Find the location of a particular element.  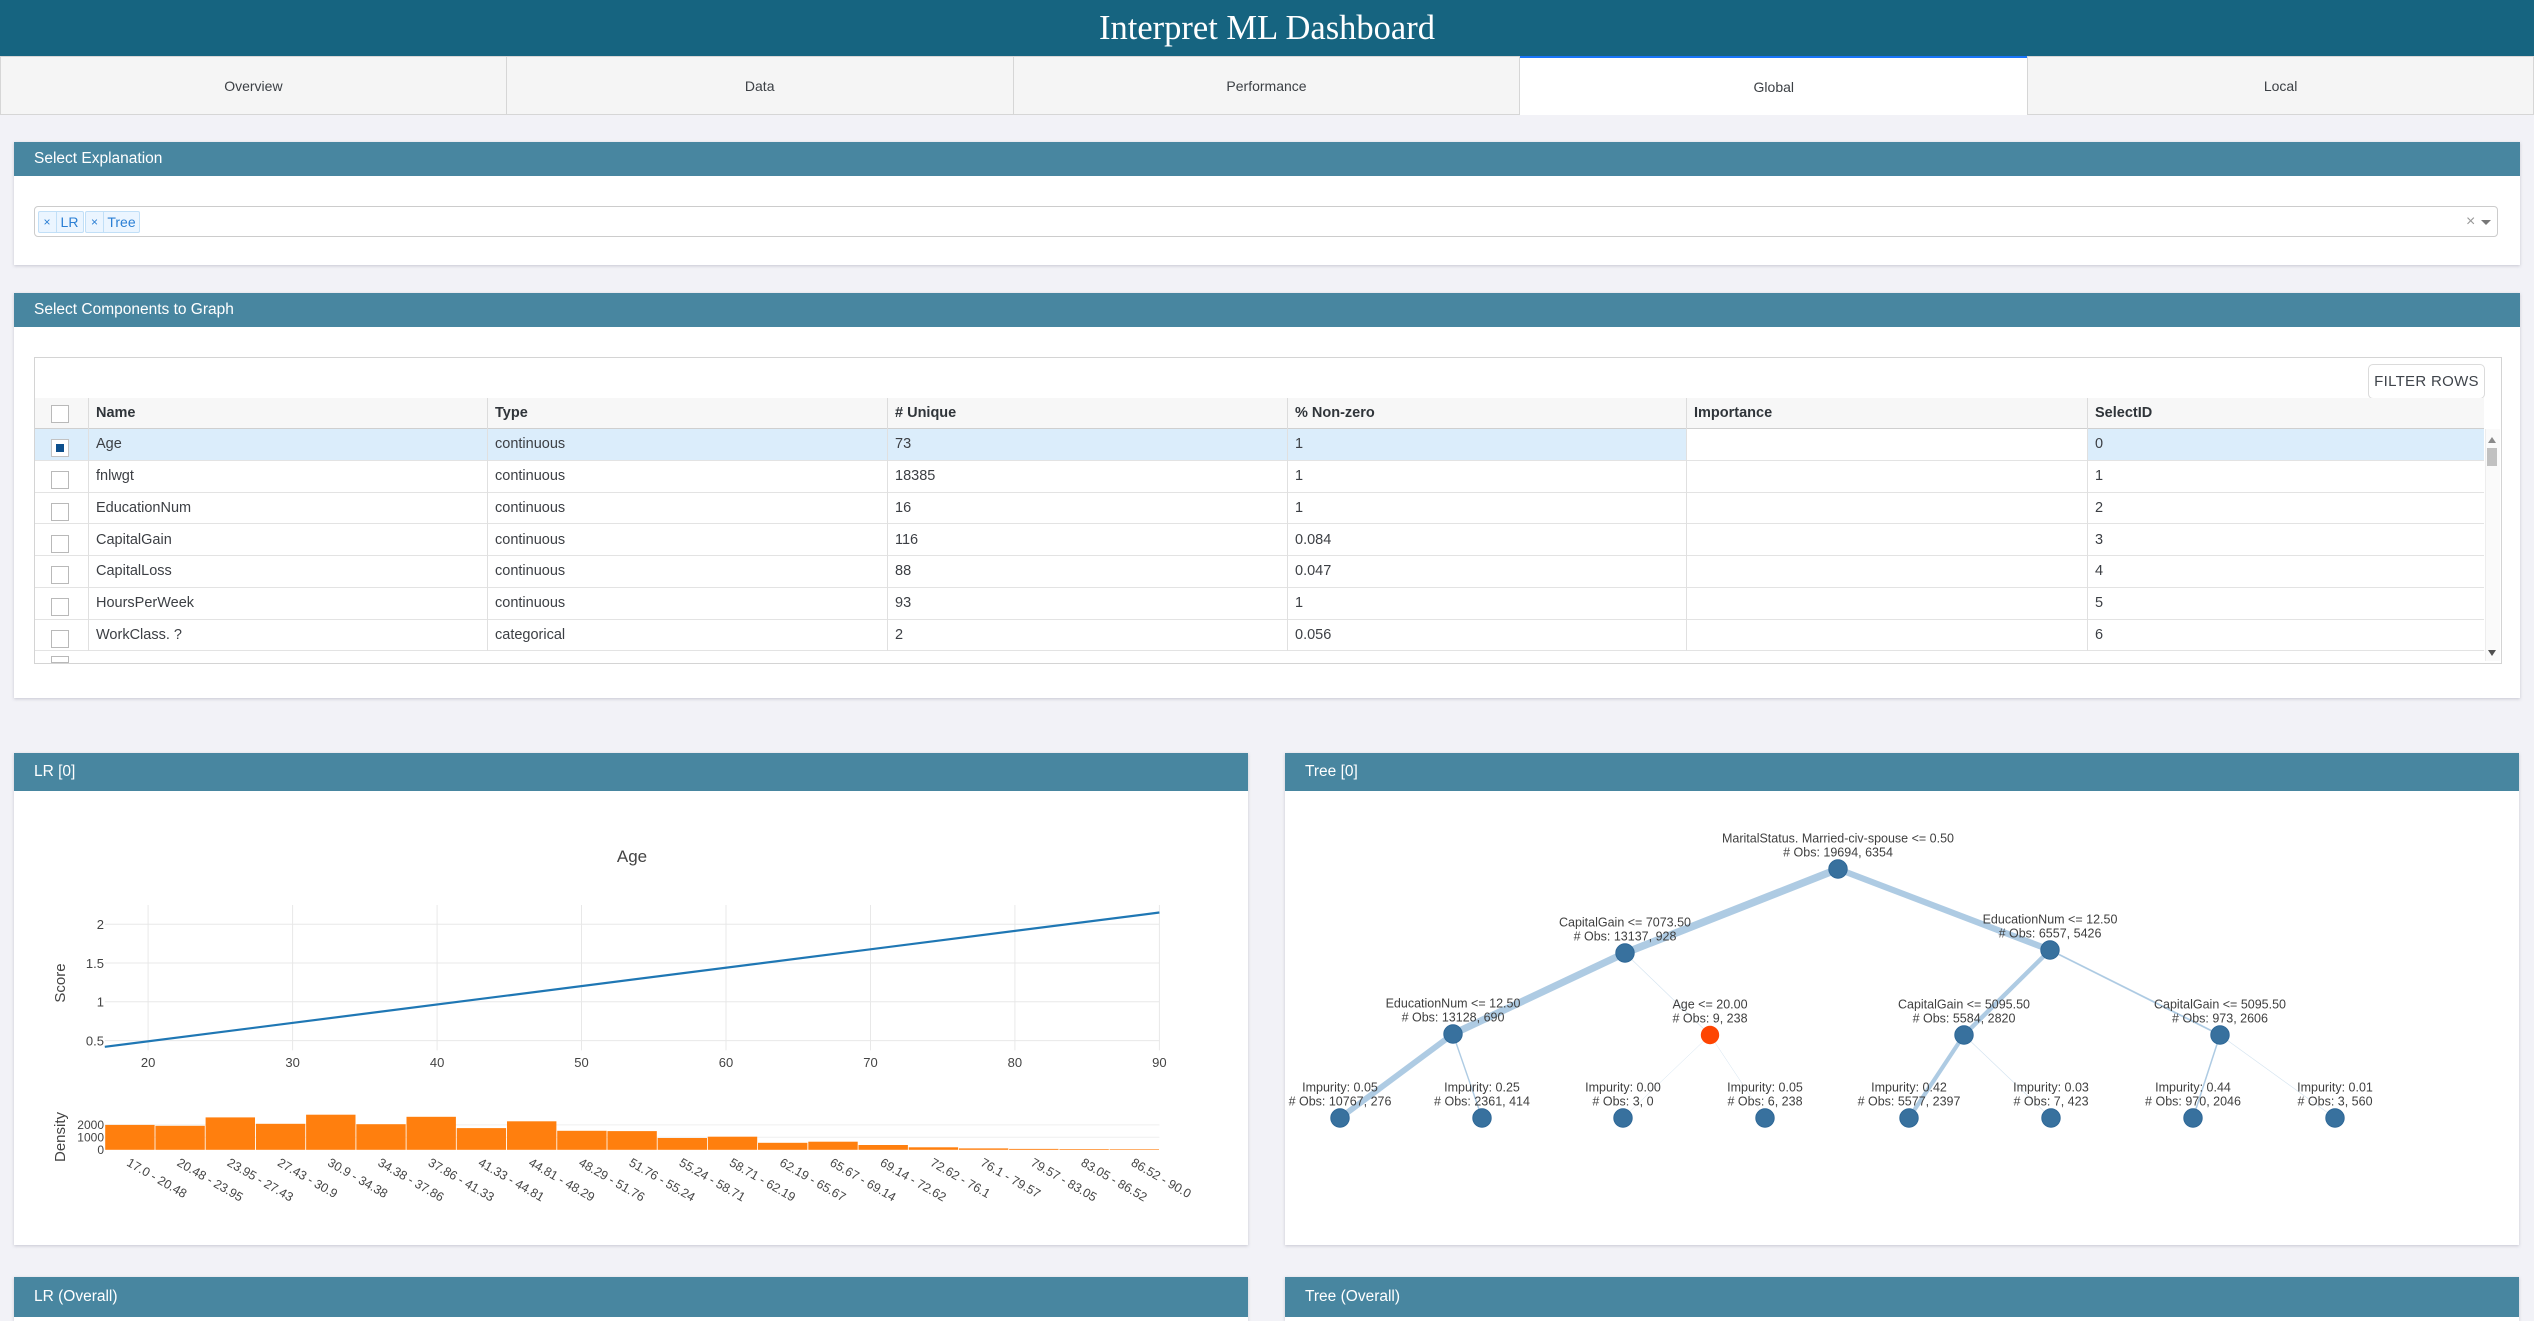

svg-text: Age <= 20.00 is located at coordinates (1709, 1005).